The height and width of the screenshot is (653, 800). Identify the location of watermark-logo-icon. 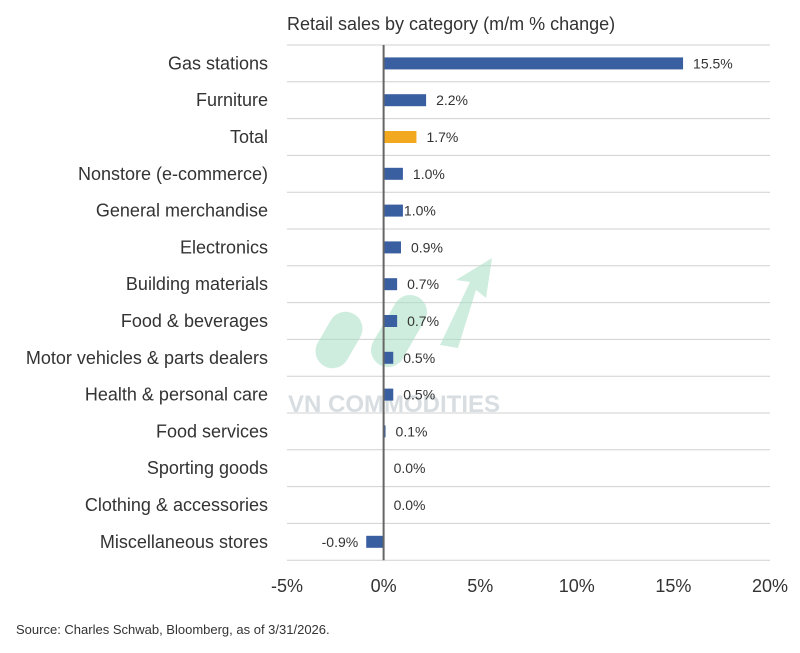
(403, 313).